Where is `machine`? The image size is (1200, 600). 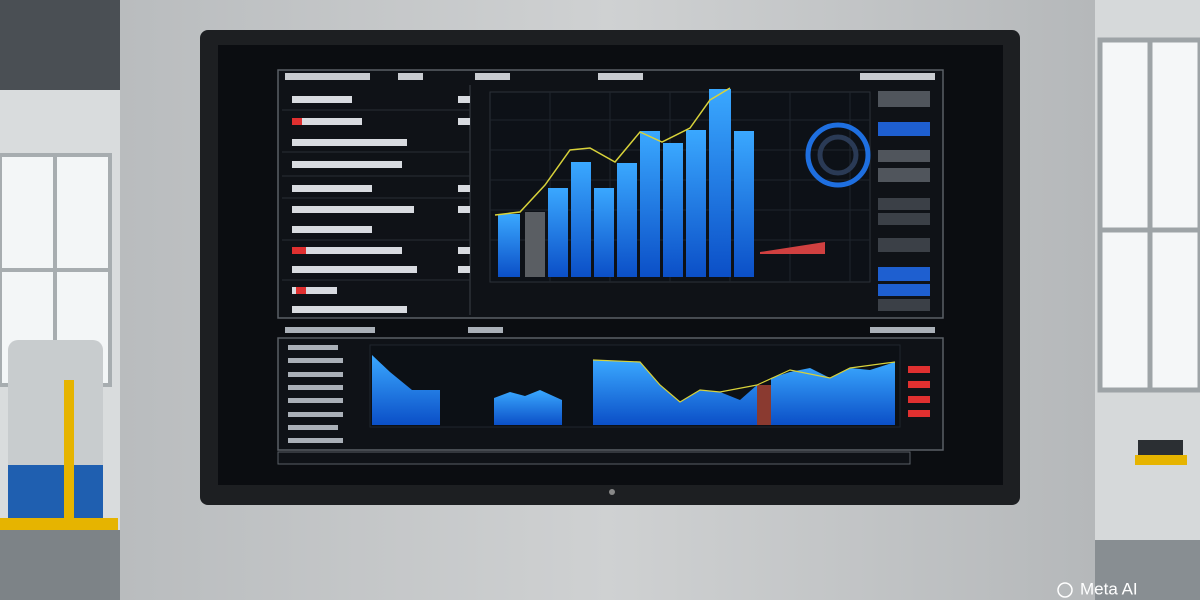 machine is located at coordinates (1161, 460).